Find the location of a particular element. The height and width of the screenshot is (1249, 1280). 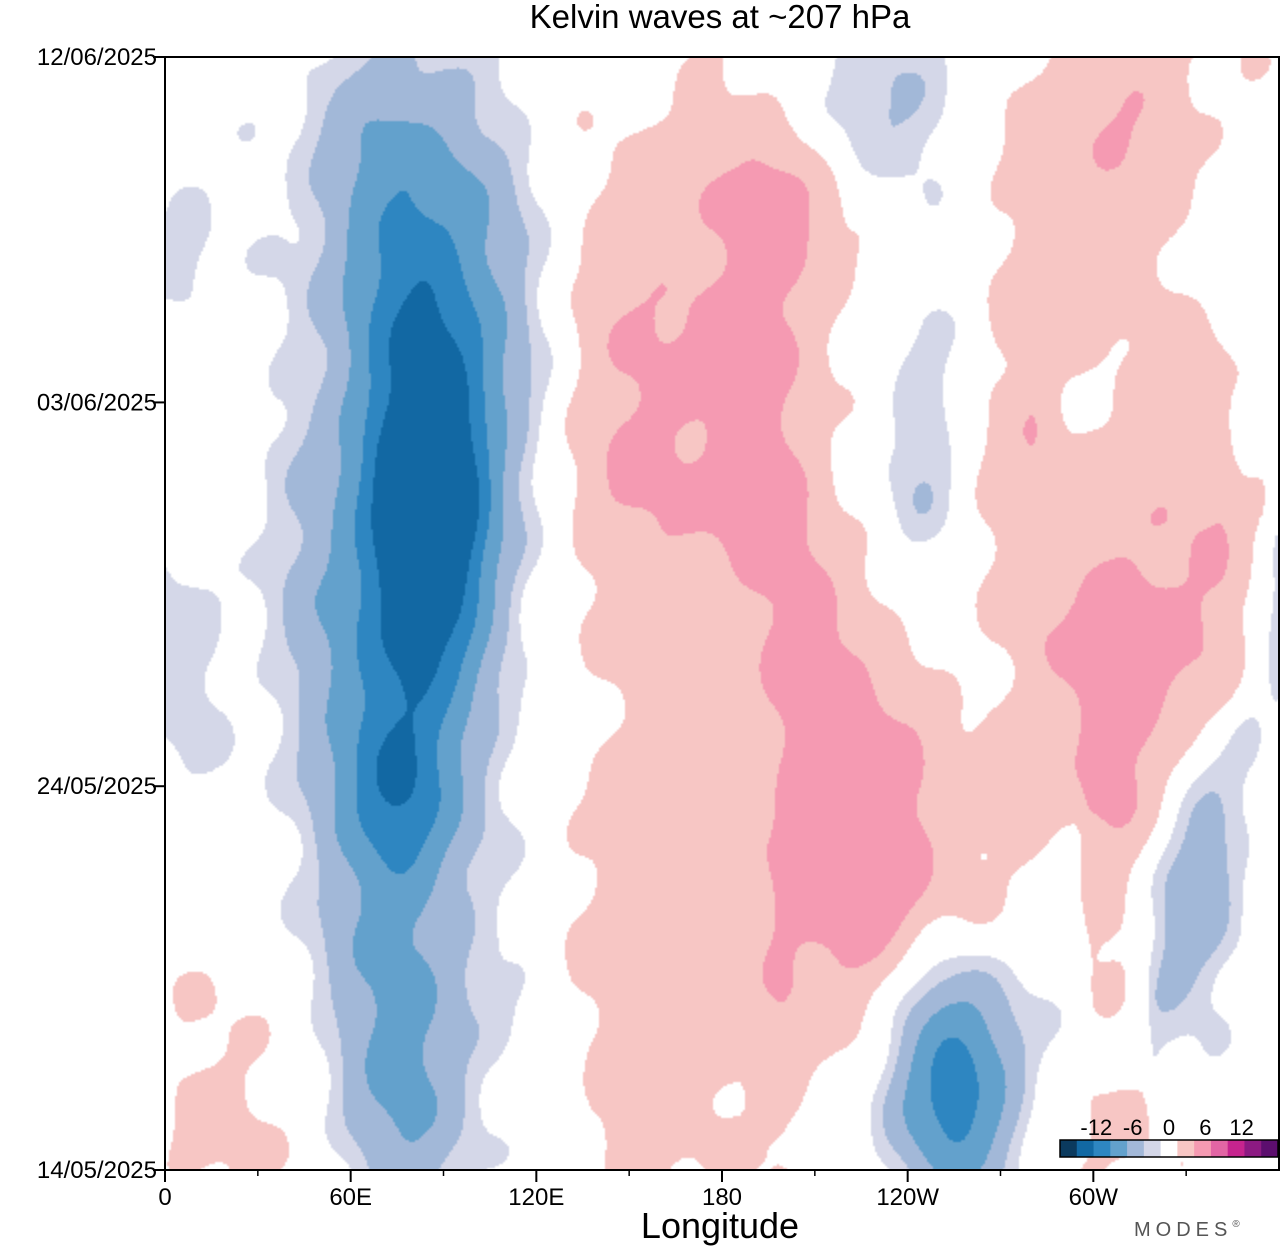

colorbar-legend: -12 -6 0 6 12 is located at coordinates (1169, 1136).